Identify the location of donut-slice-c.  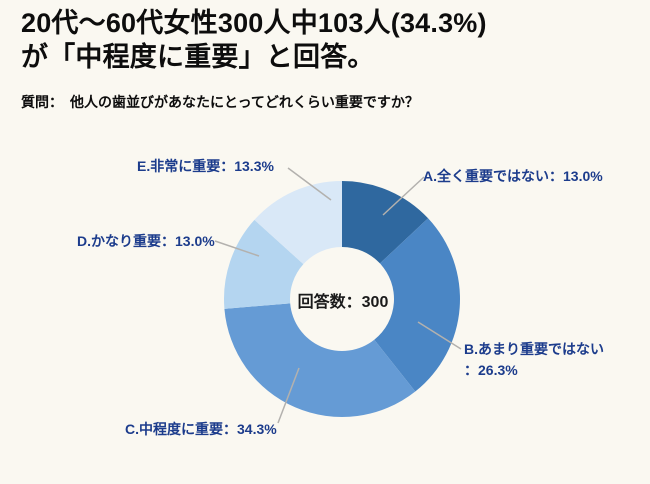
(320, 360).